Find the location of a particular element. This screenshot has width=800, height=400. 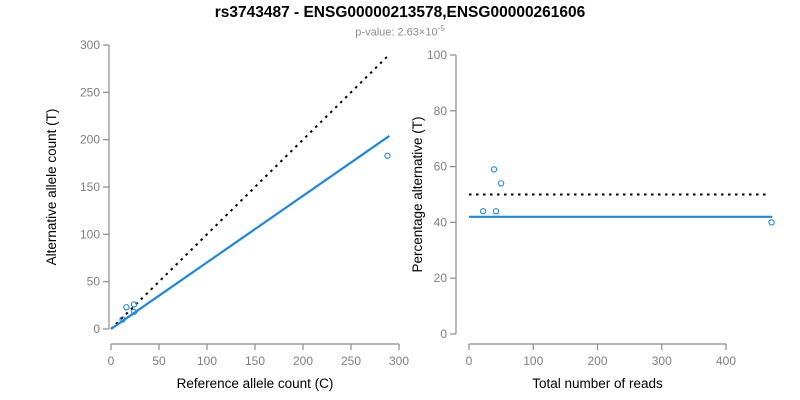

x-tick-label: 250 is located at coordinates (351, 361).